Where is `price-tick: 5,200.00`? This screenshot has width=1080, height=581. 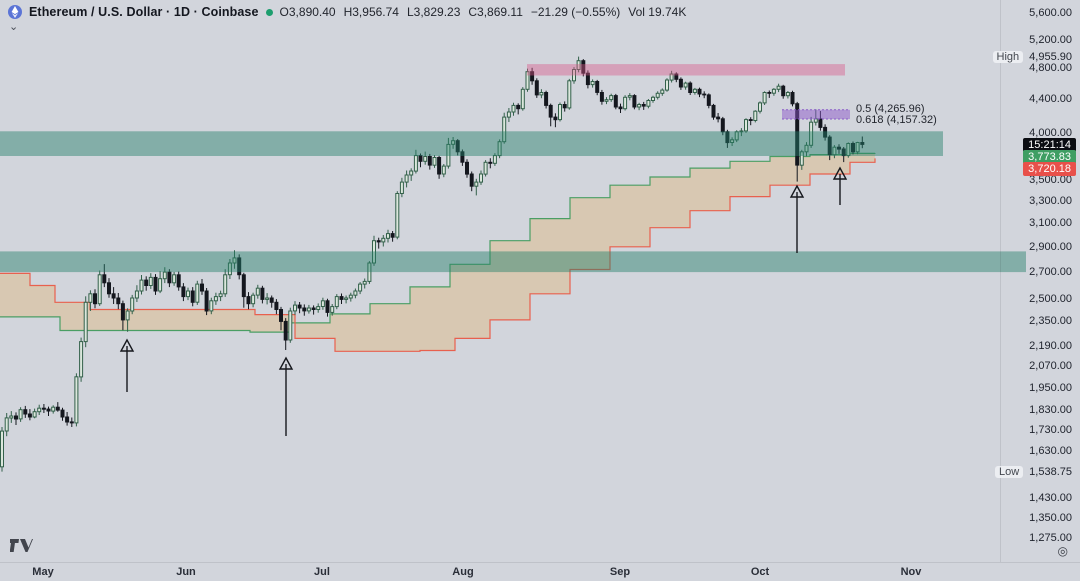
price-tick: 5,200.00 is located at coordinates (1050, 39).